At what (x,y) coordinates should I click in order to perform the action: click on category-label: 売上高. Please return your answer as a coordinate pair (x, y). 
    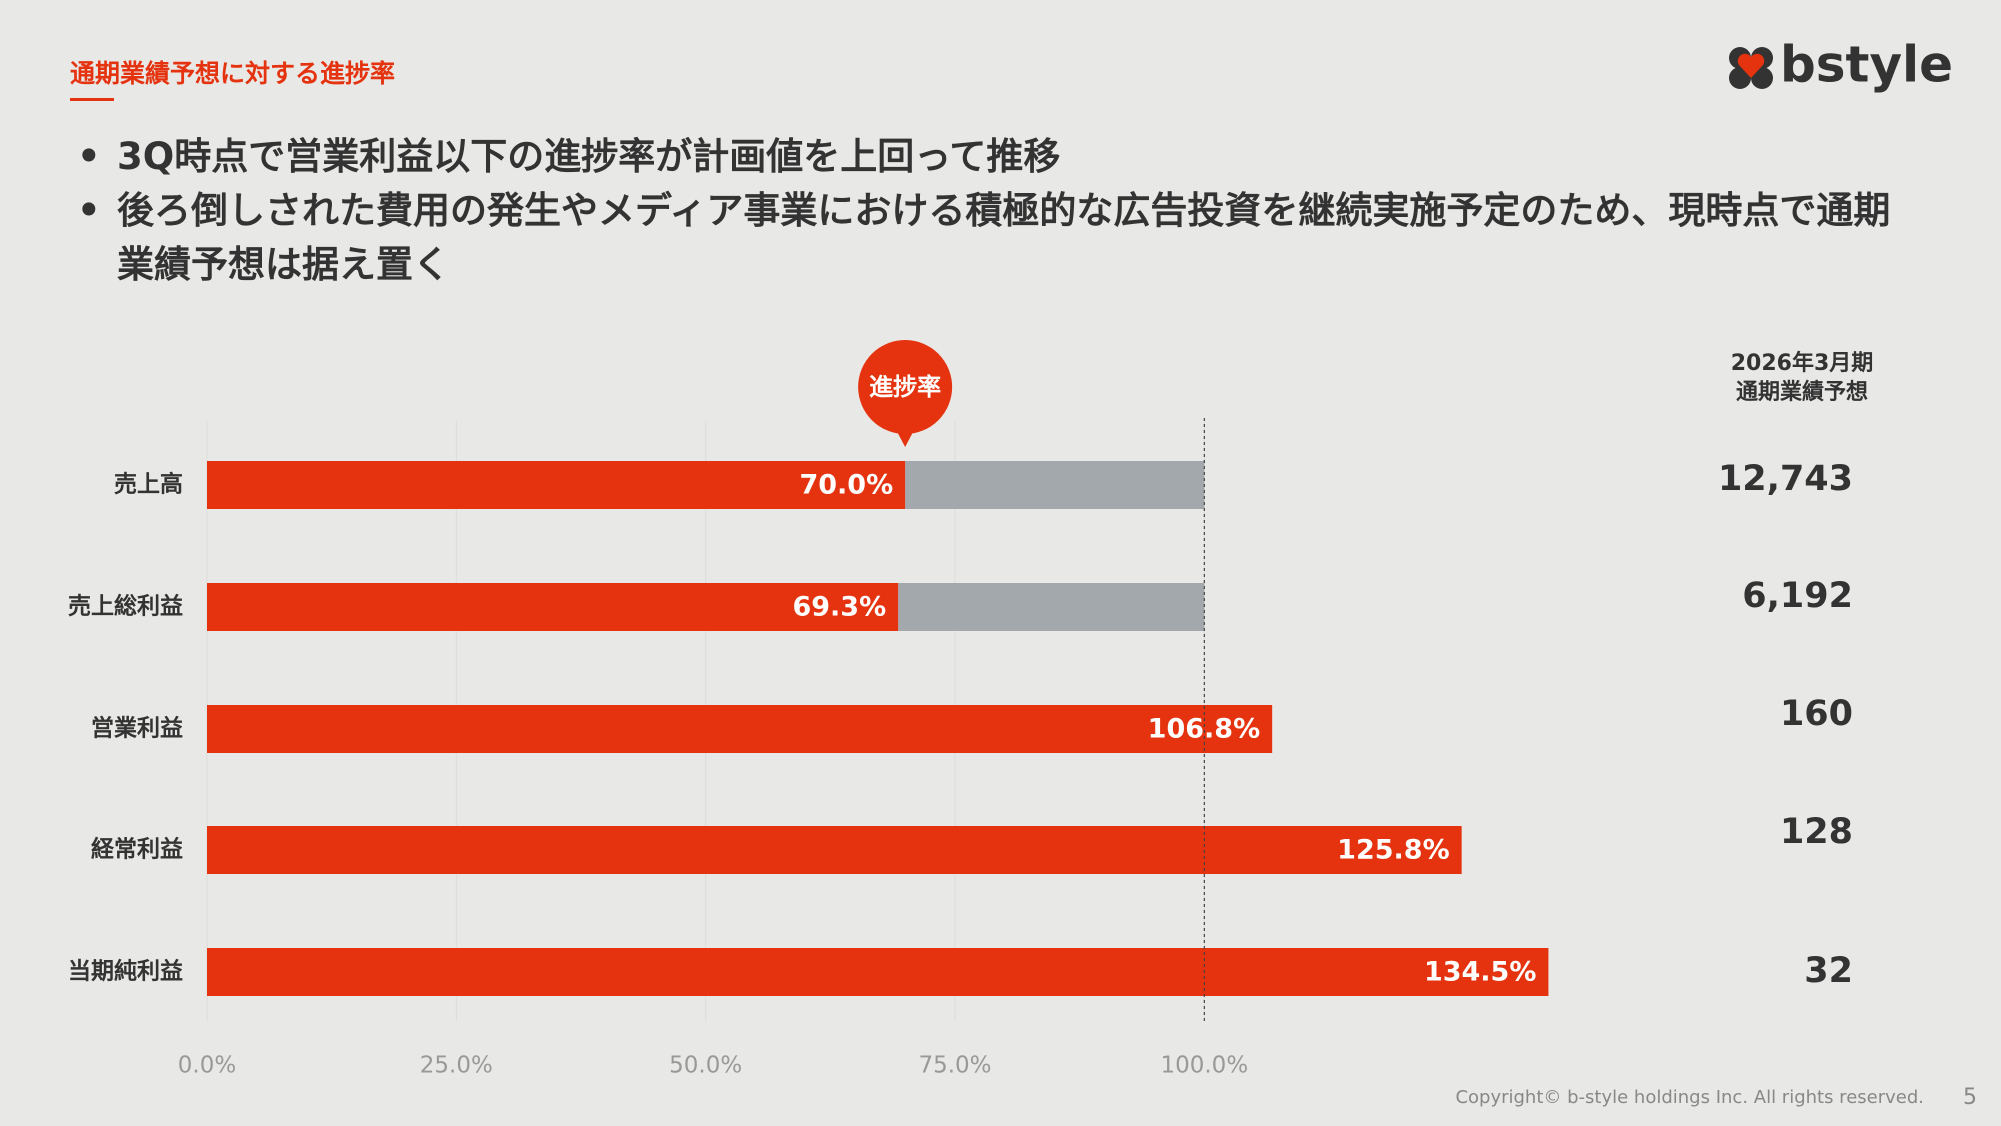
    Looking at the image, I should click on (148, 484).